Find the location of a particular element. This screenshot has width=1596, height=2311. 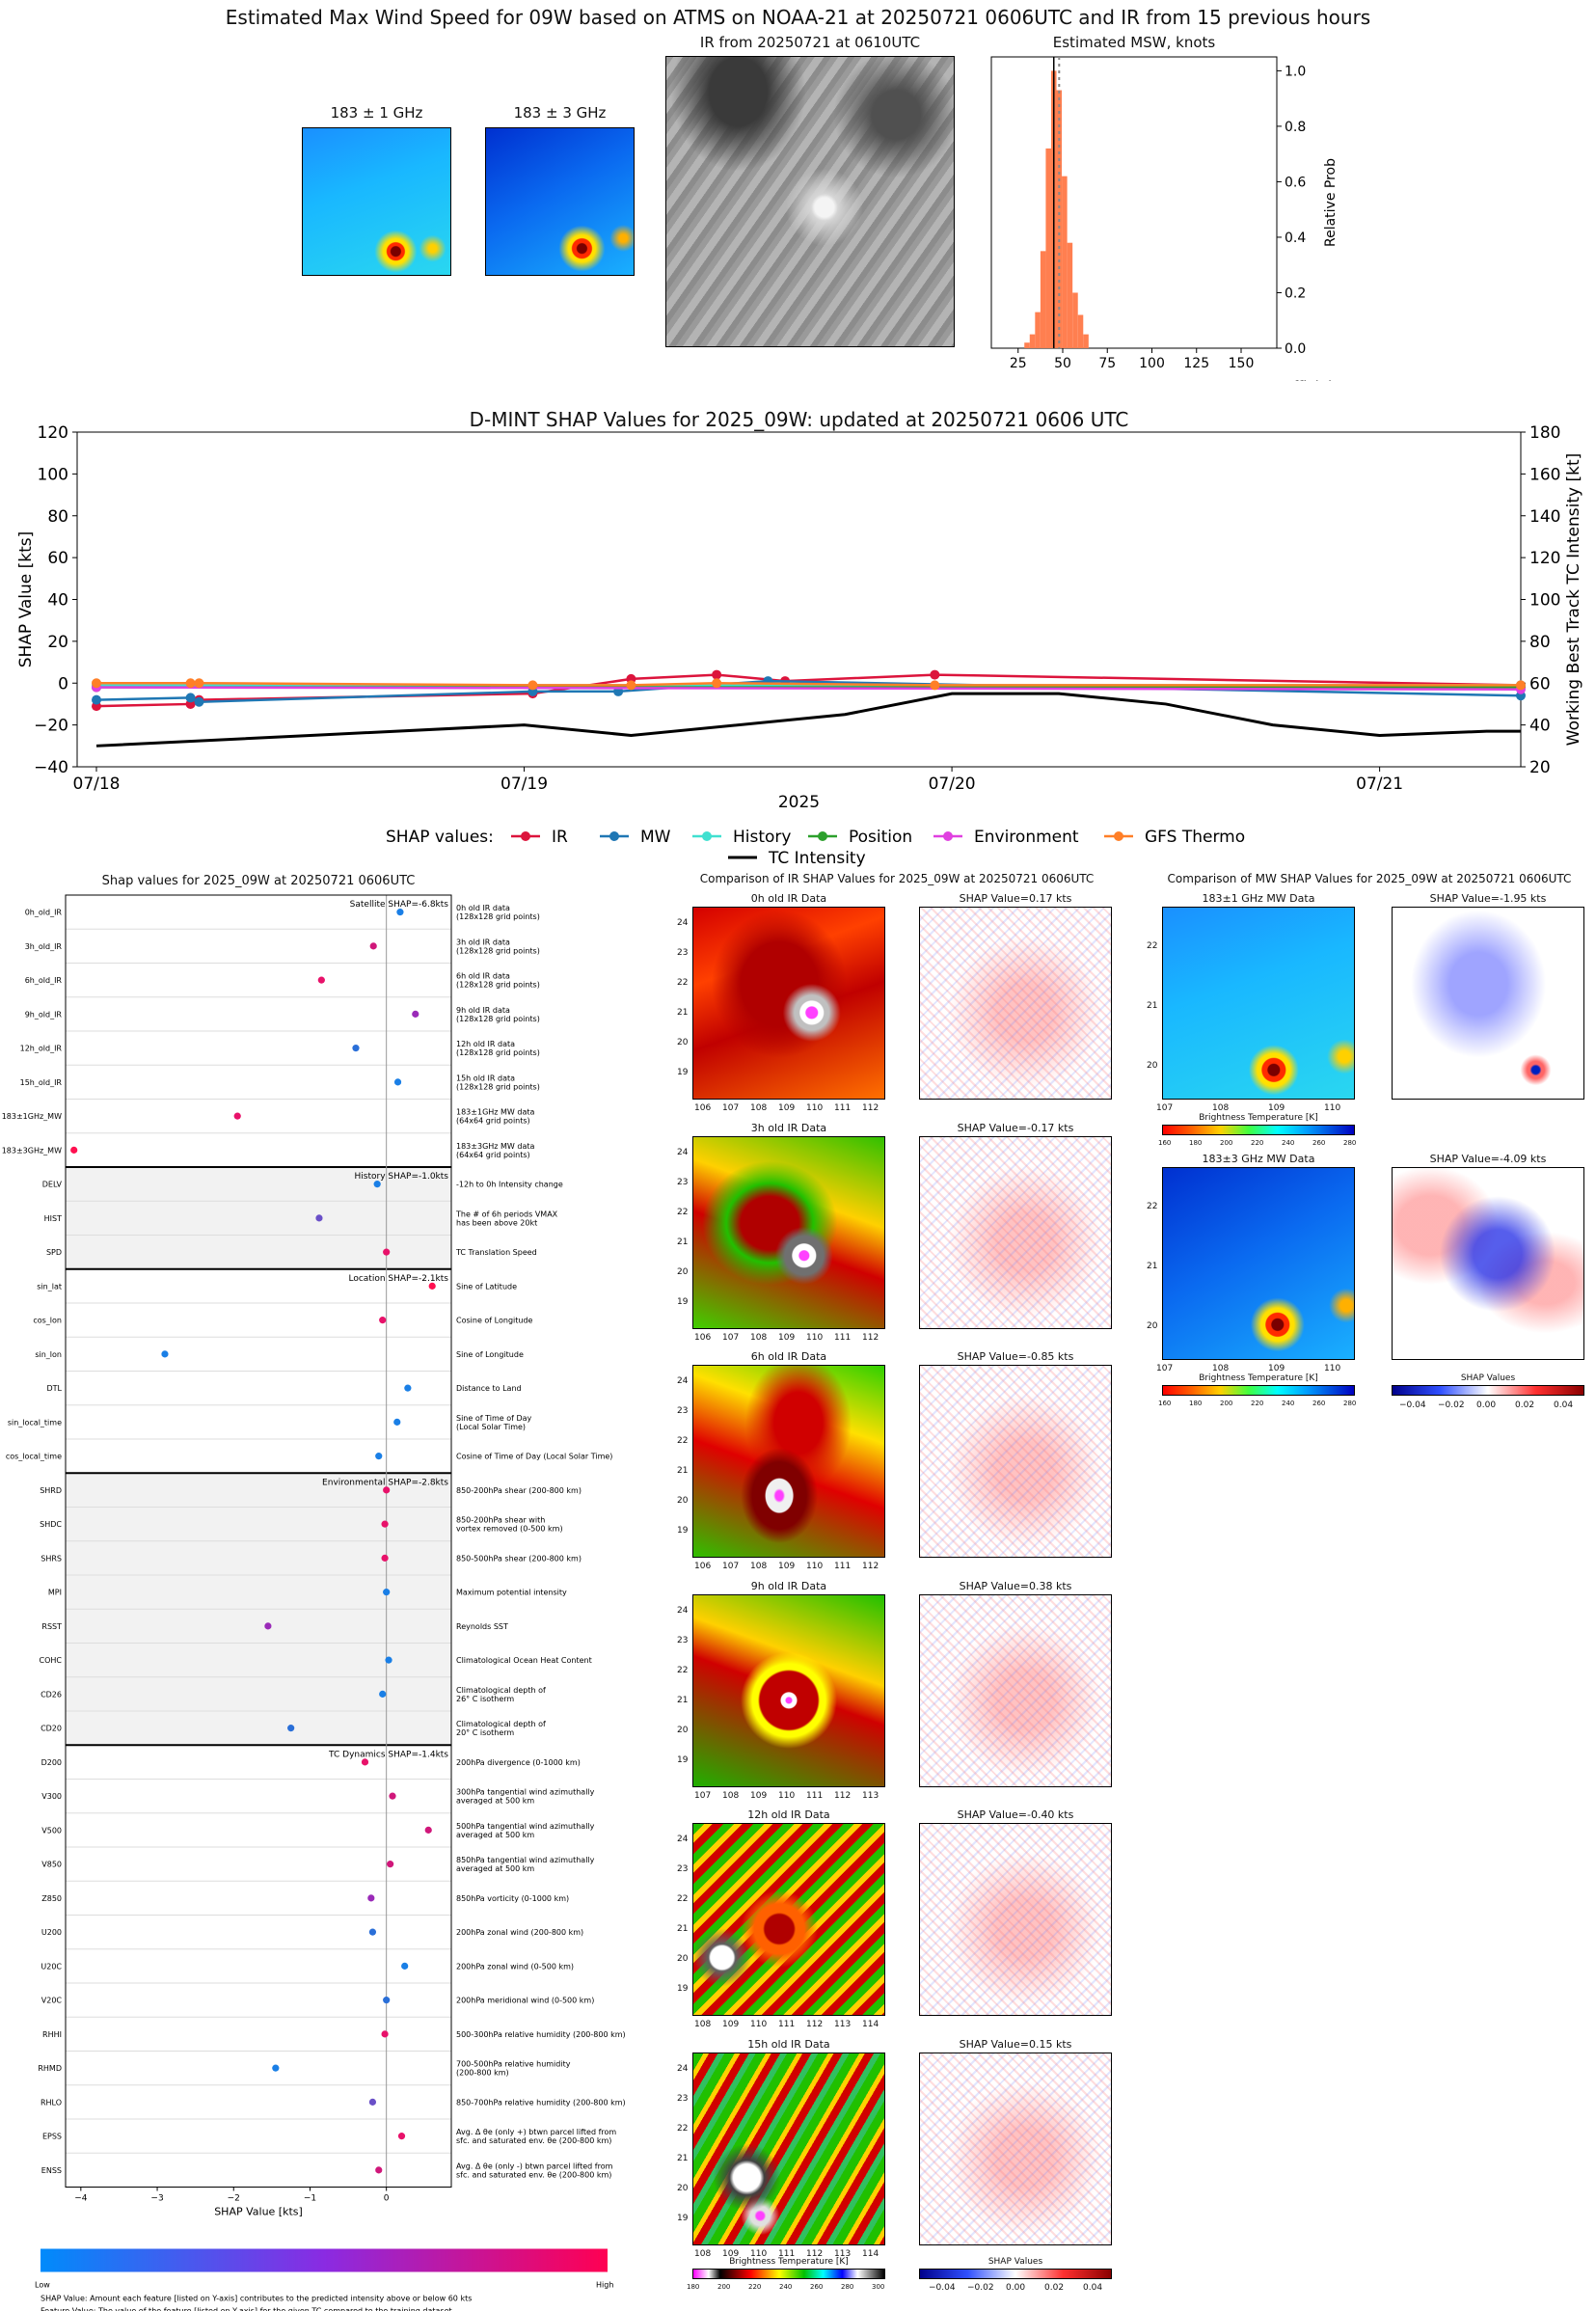

ir-xtick-label: 110 is located at coordinates (759, 2024).